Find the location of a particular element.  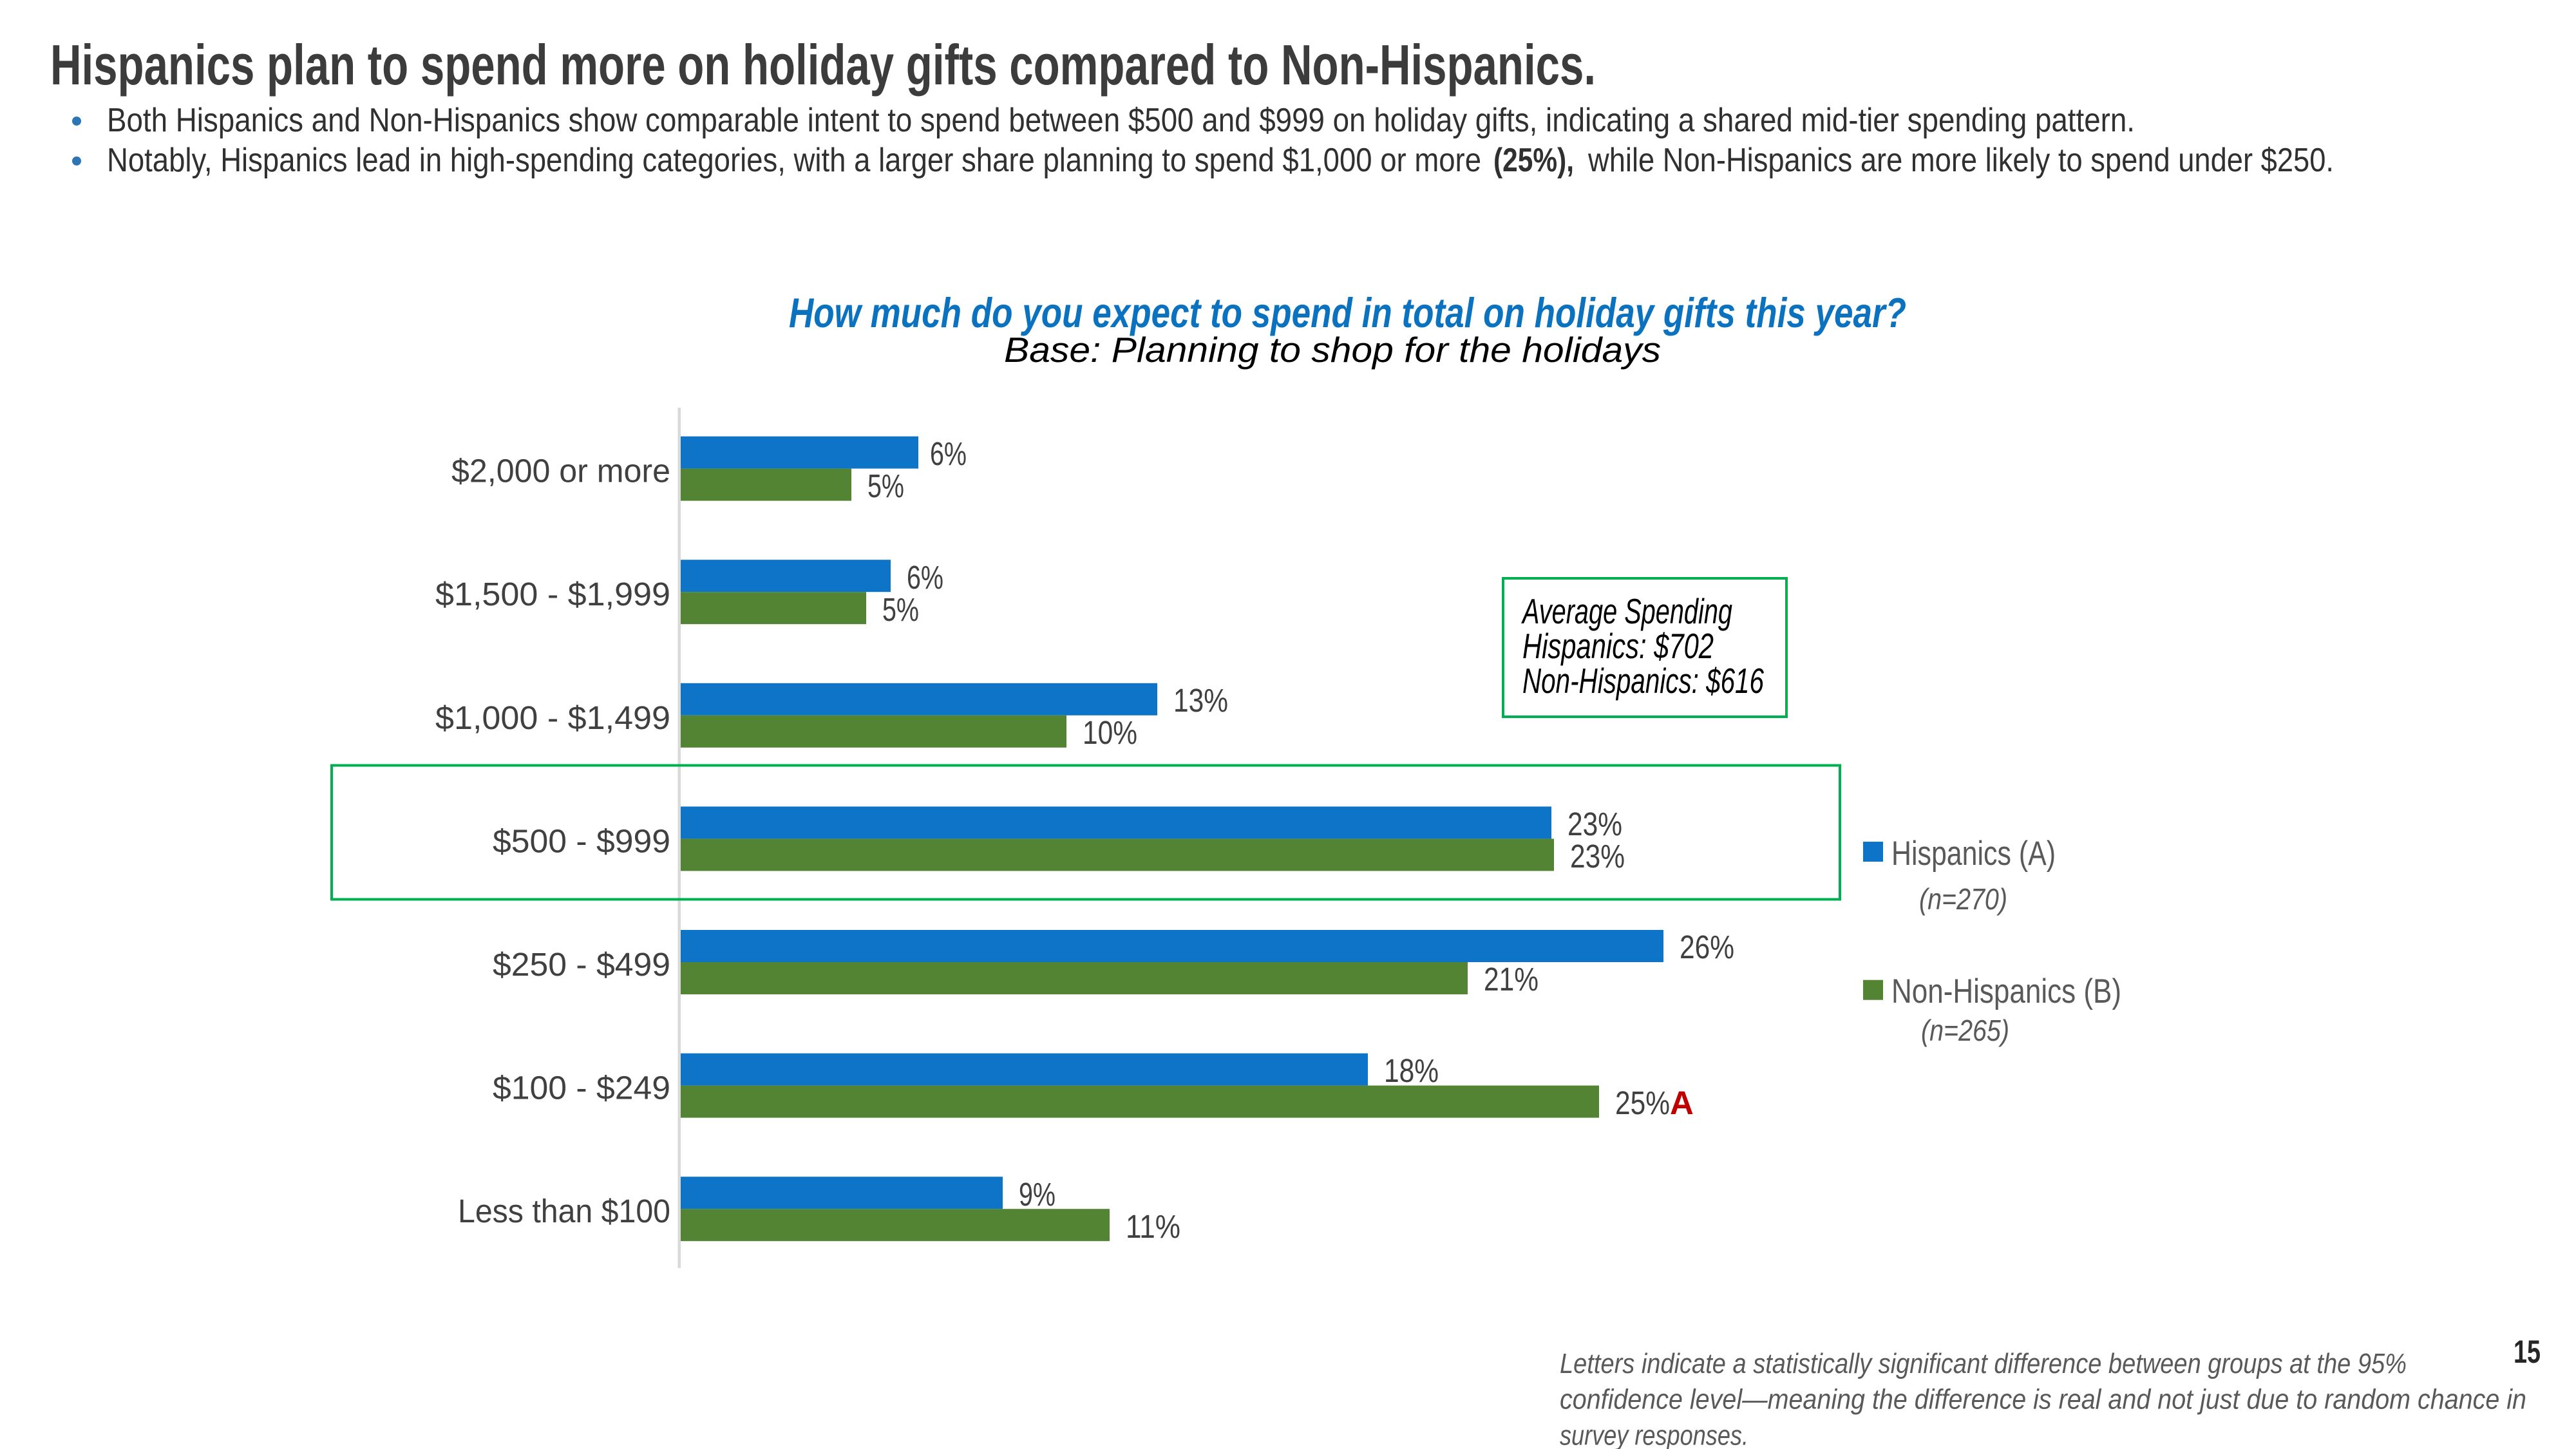

svg-text: $500 - $999 is located at coordinates (581, 841).